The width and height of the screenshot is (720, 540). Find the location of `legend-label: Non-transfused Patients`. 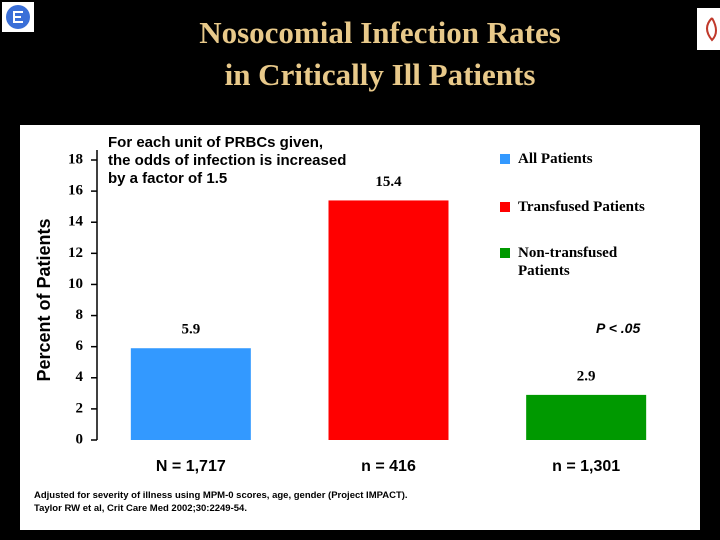

legend-label: Non-transfused Patients is located at coordinates (568, 262).